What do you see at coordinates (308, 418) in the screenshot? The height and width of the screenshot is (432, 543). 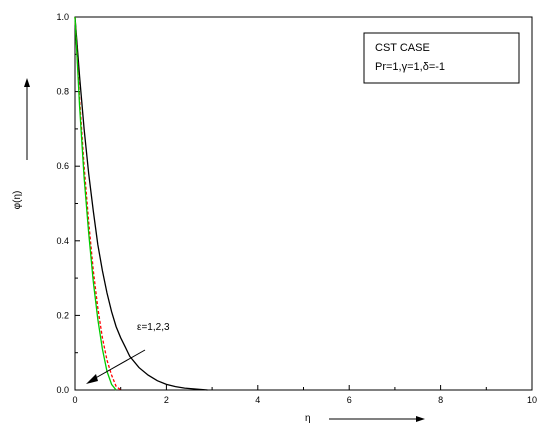 I see `x-axis-label: η` at bounding box center [308, 418].